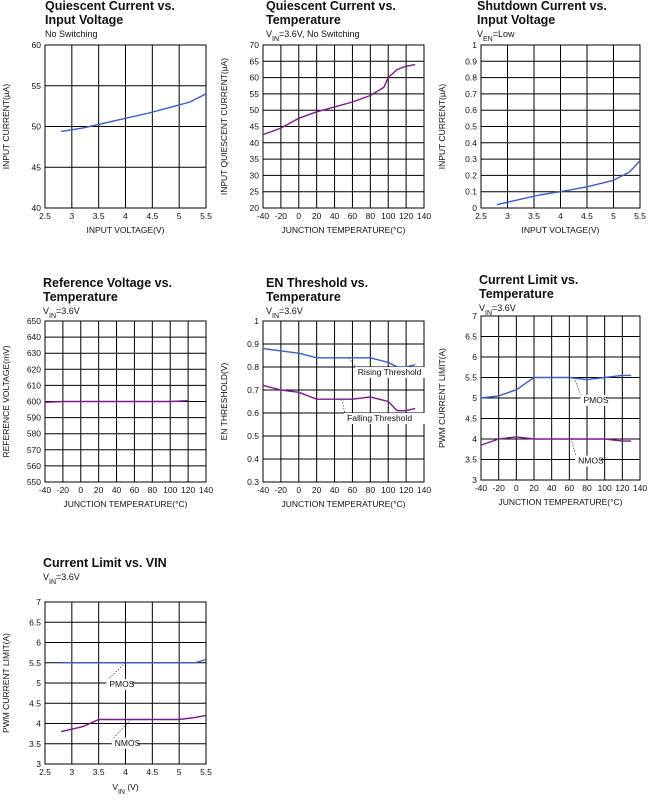  Describe the element at coordinates (474, 316) in the screenshot. I see `y-tick-label: 7` at that location.